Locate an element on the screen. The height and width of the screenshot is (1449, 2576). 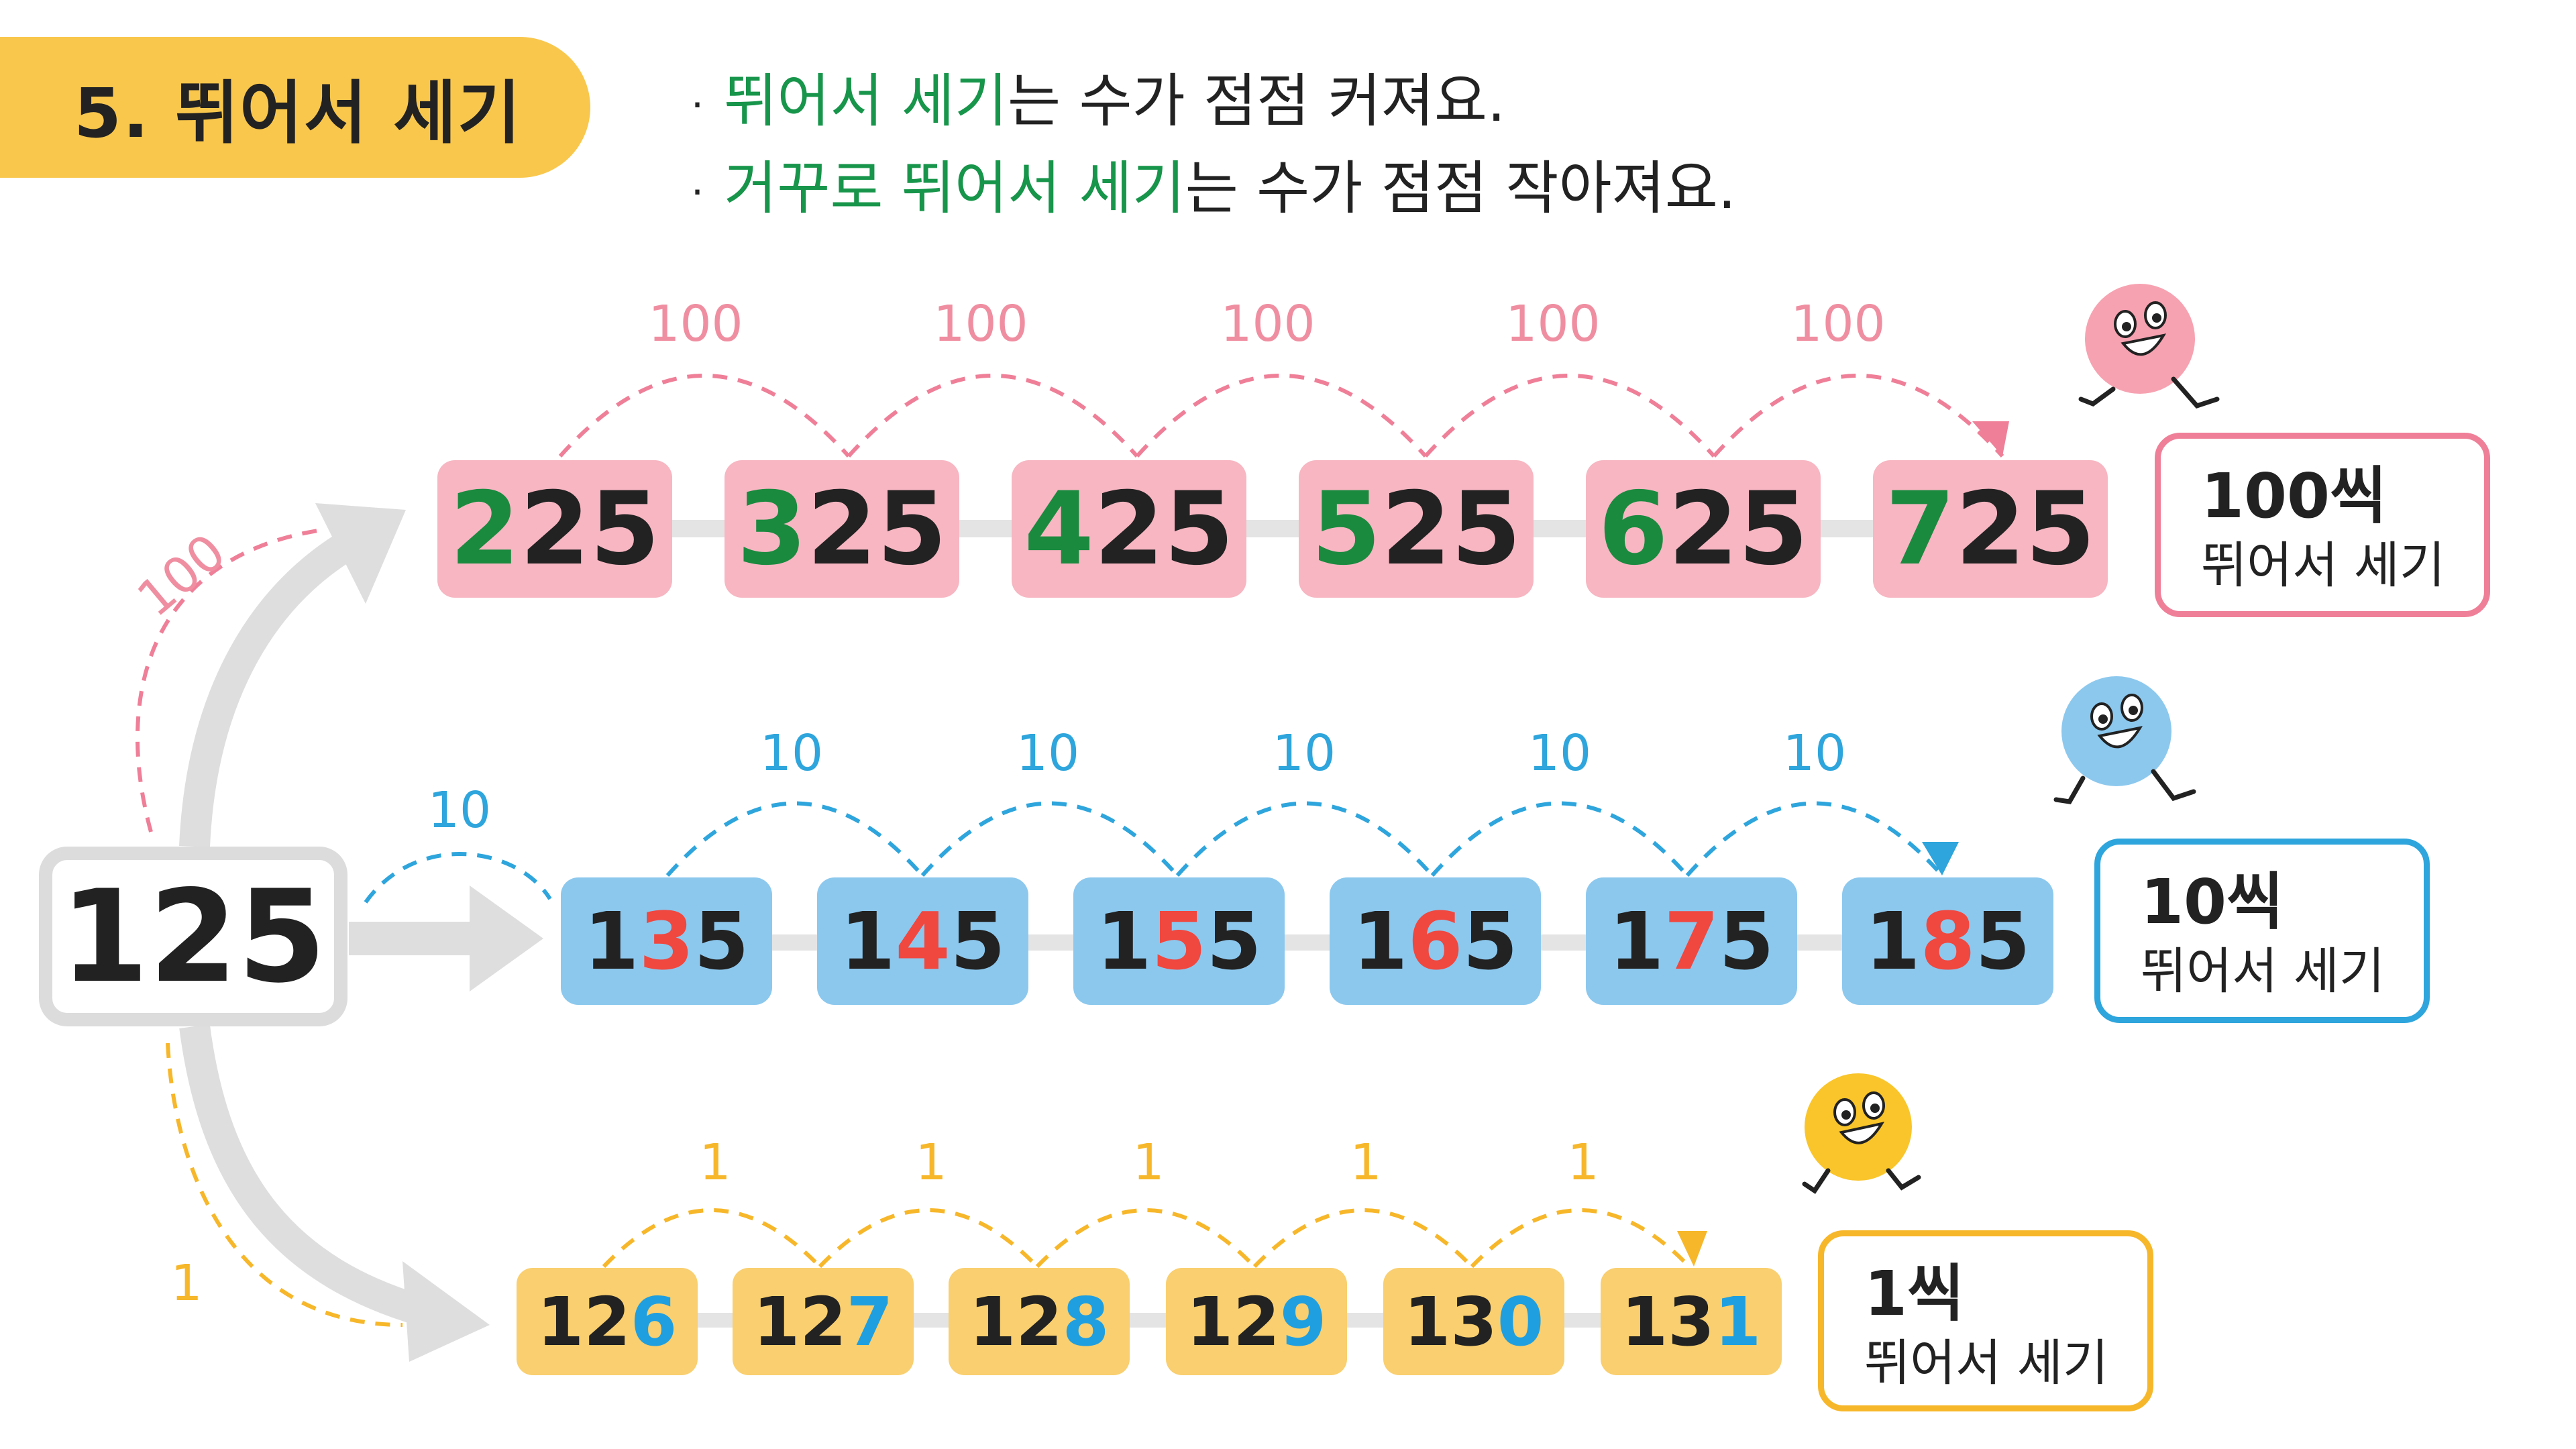
pink-ball-character-icon is located at coordinates (2149, 346).